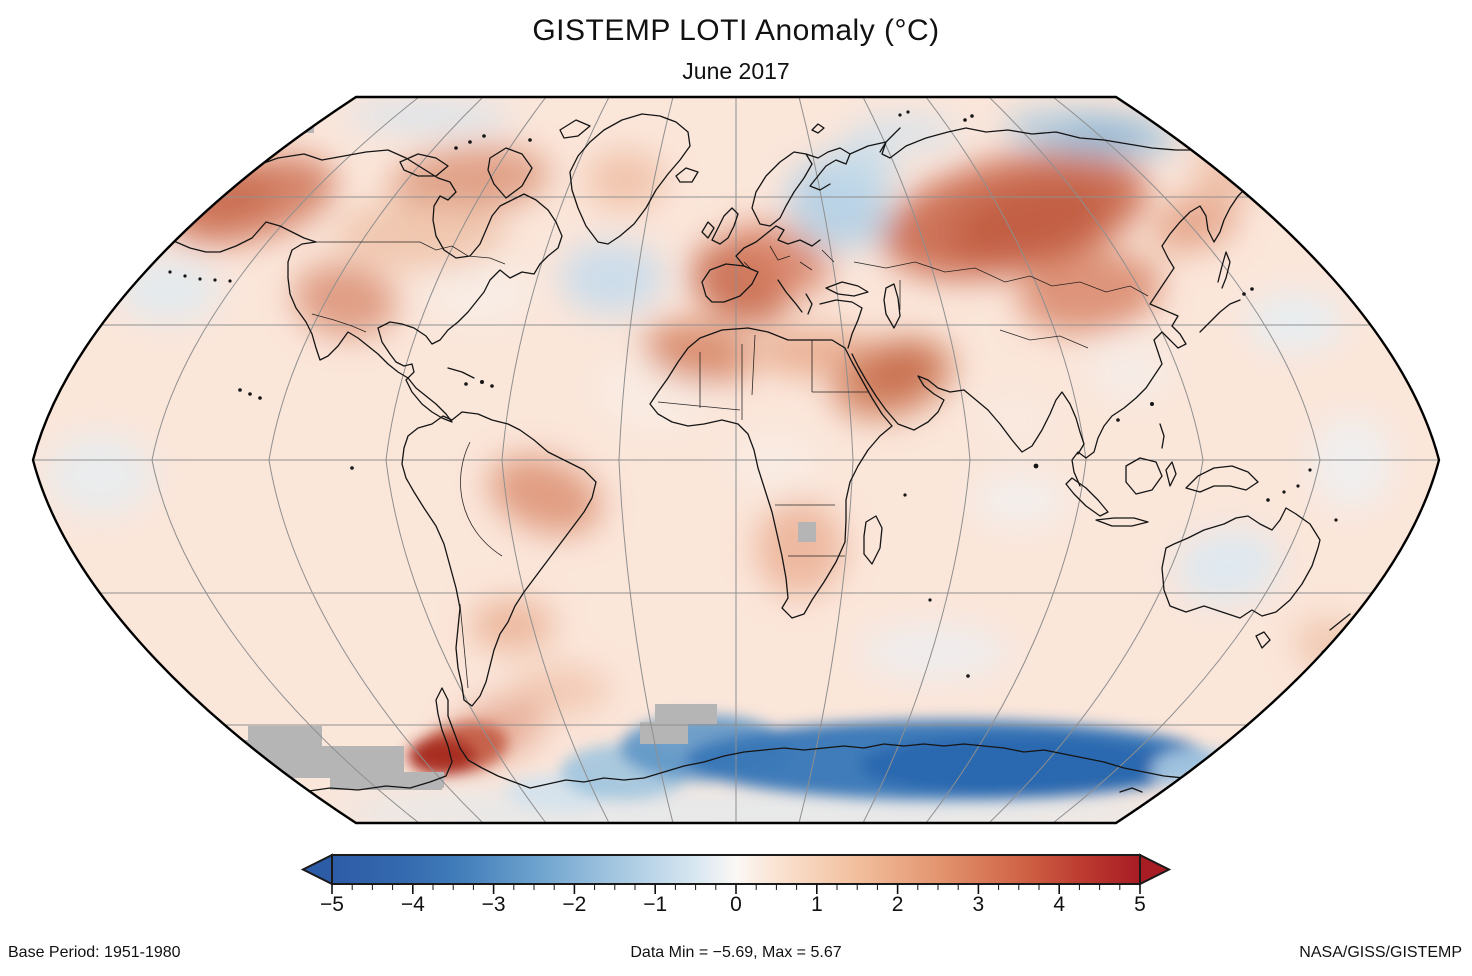  What do you see at coordinates (897, 904) in the screenshot?
I see `colorbar-tick-label: 2` at bounding box center [897, 904].